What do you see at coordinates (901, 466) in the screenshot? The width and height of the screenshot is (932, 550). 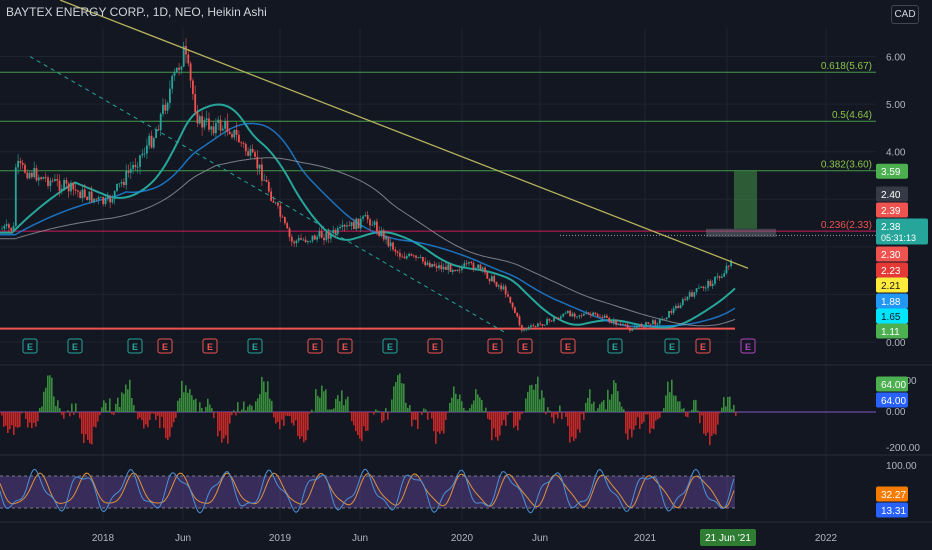 I see `stoch-tick-label: 100.00` at bounding box center [901, 466].